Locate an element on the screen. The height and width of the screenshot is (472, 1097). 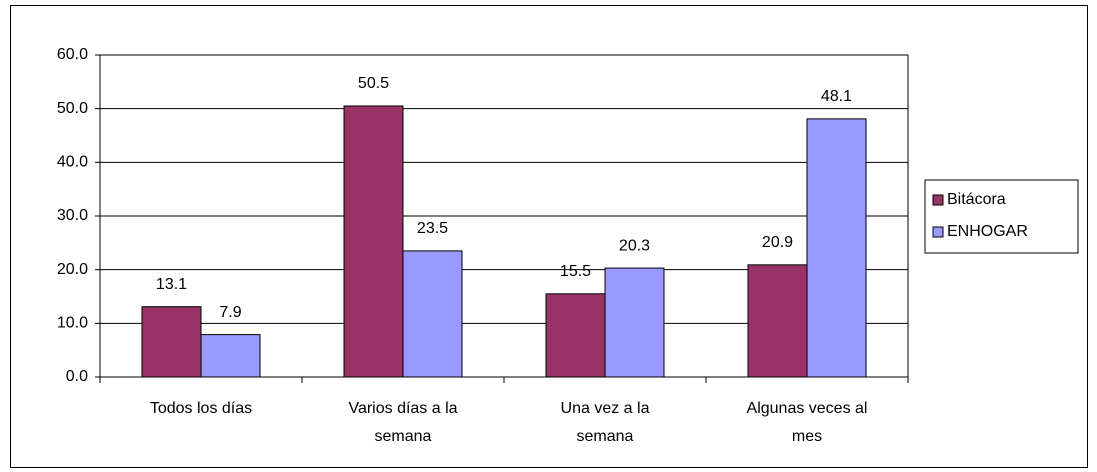
y-tick-label: 20.0 is located at coordinates (72, 269).